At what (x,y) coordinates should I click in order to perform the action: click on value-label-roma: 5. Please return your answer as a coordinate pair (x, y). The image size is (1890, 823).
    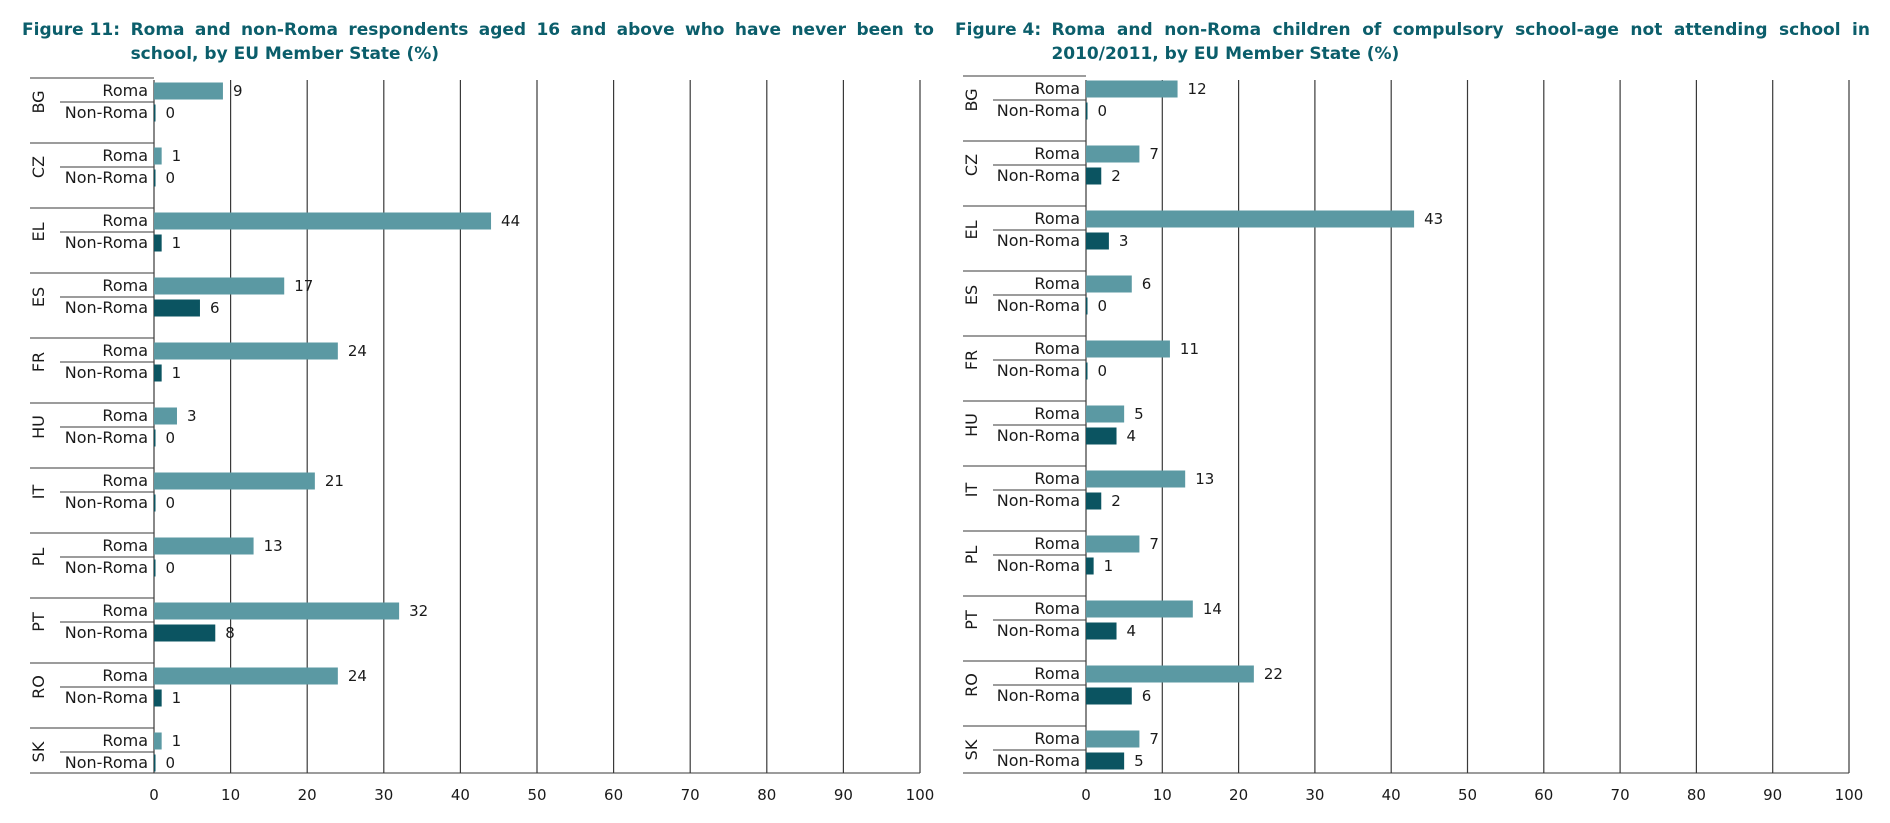
    Looking at the image, I should click on (1139, 414).